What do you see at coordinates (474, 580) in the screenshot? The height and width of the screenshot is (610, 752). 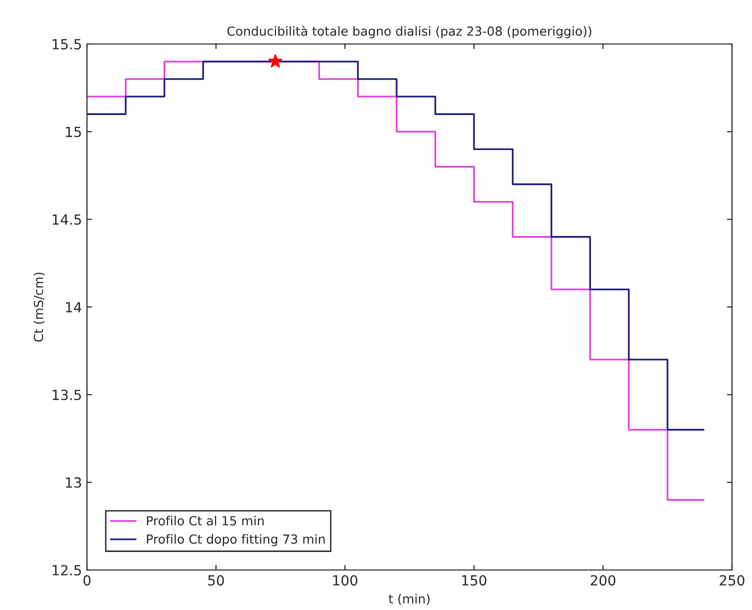 I see `x-tick-label: 150` at bounding box center [474, 580].